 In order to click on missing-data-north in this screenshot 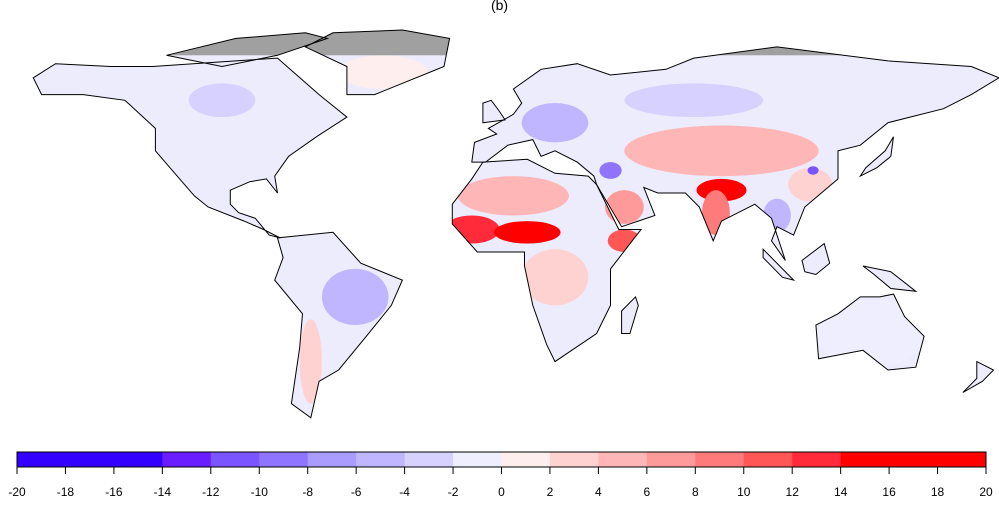, I will do `click(516, 43)`.